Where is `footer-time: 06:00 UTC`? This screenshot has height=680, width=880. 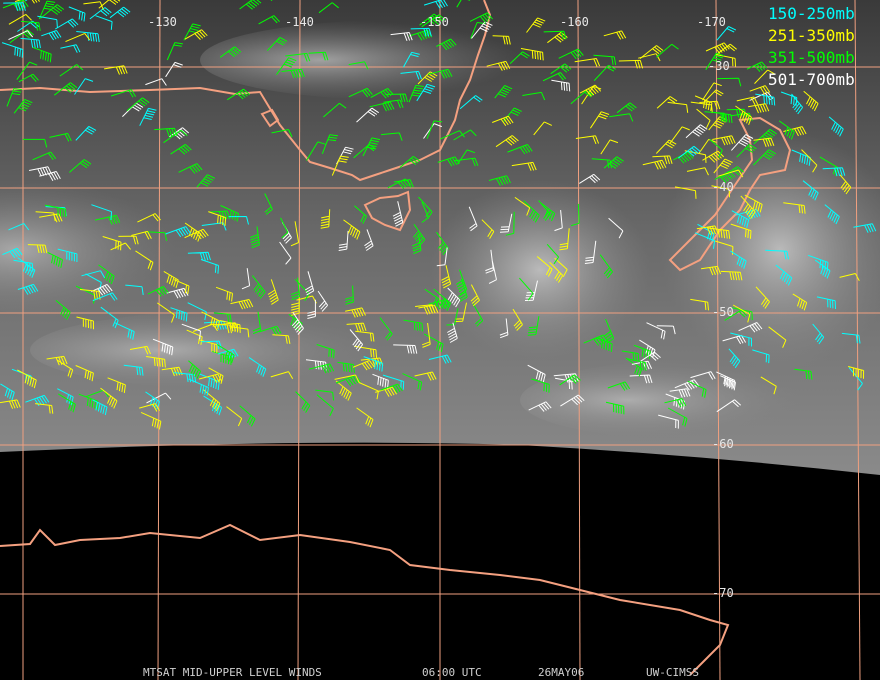 footer-time: 06:00 UTC is located at coordinates (452, 672).